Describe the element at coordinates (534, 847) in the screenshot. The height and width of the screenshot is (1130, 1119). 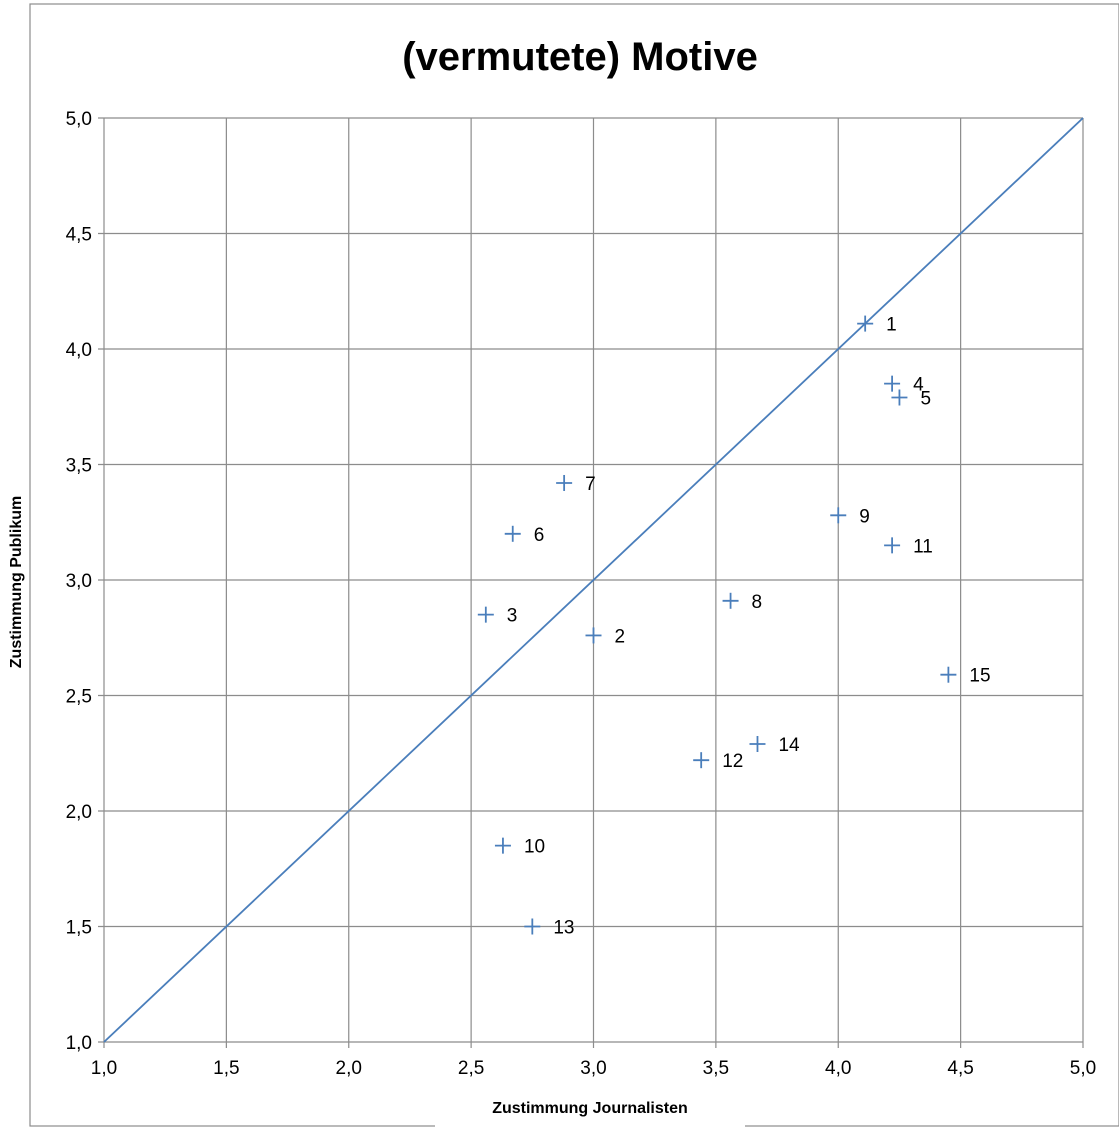
I see `point-label: 10` at that location.